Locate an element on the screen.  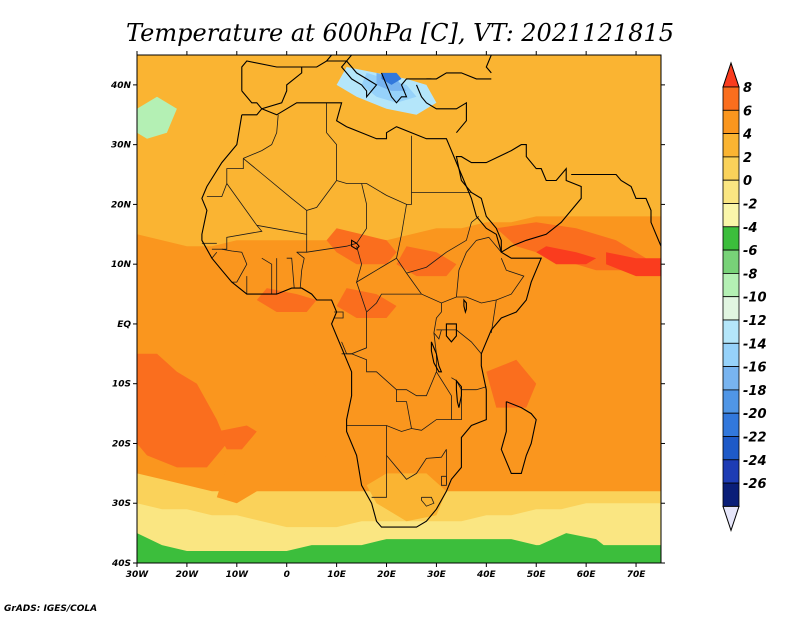
credit-text: GrADS: IGES/COLA is located at coordinates (51, 609).